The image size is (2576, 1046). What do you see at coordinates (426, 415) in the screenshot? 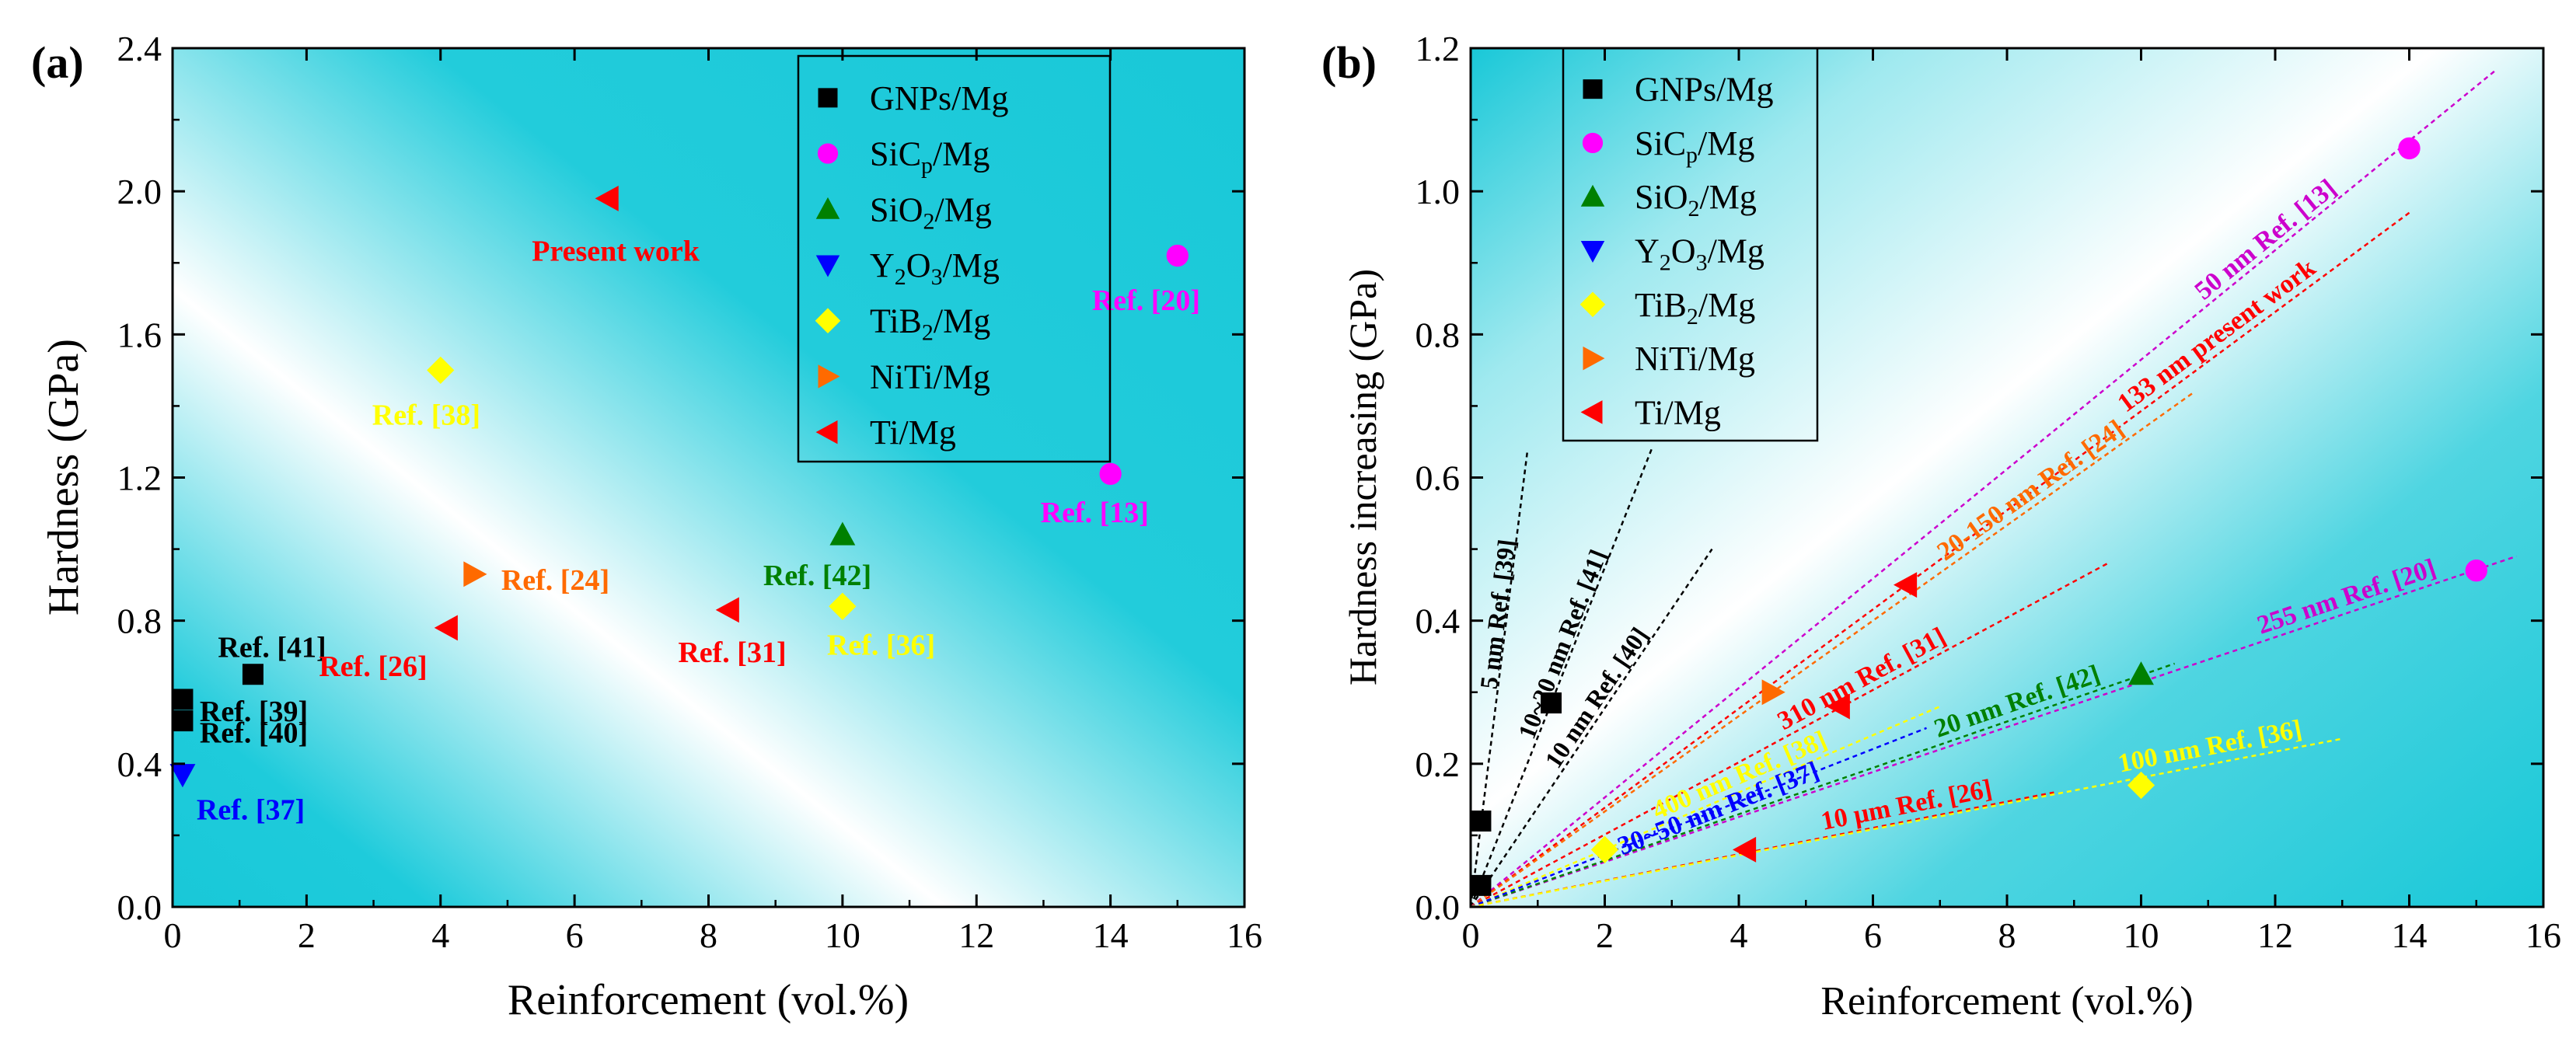
I see `data-label: Ref. [38]` at bounding box center [426, 415].